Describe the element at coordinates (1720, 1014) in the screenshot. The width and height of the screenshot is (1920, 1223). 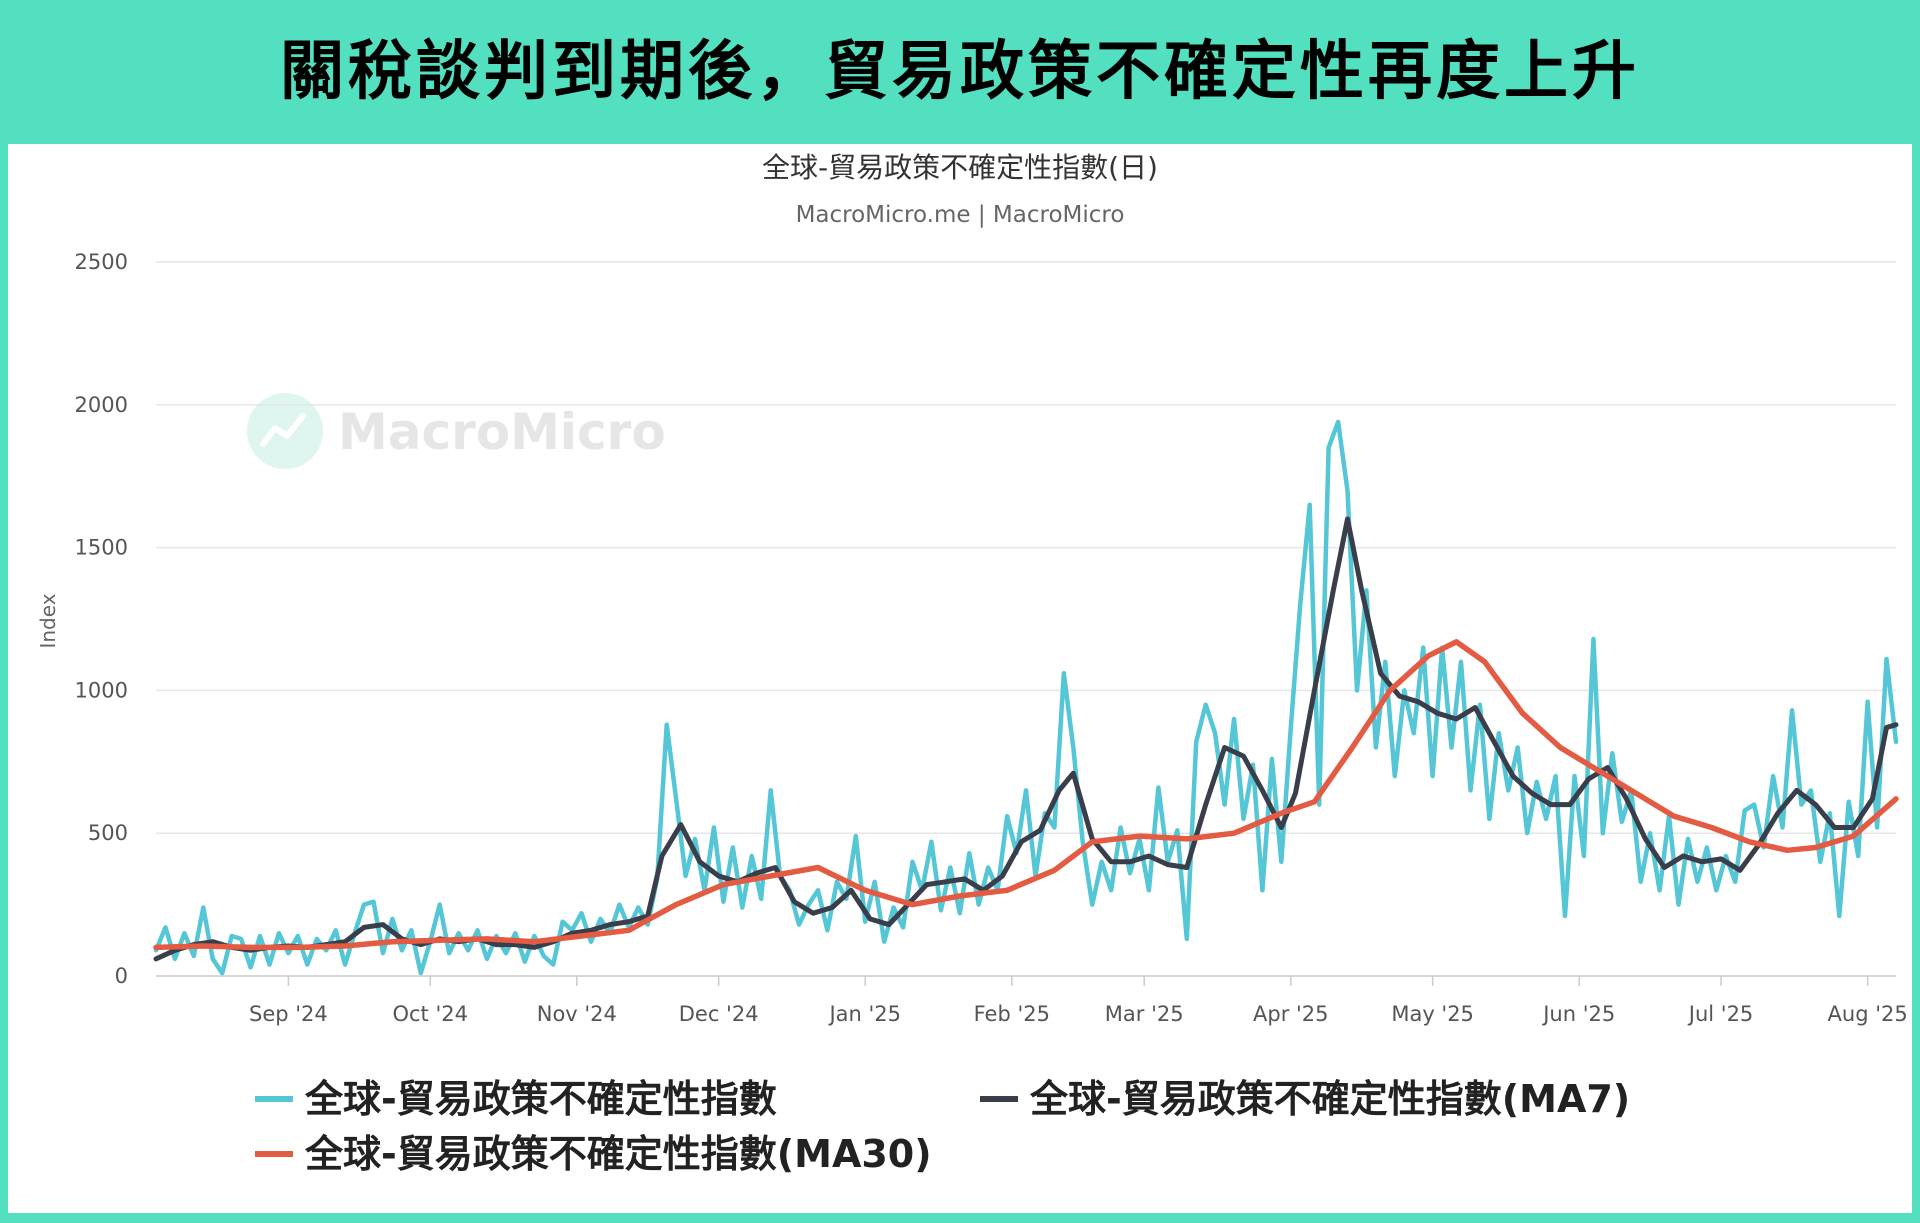
I see `x-tick-label: Jul '25` at that location.